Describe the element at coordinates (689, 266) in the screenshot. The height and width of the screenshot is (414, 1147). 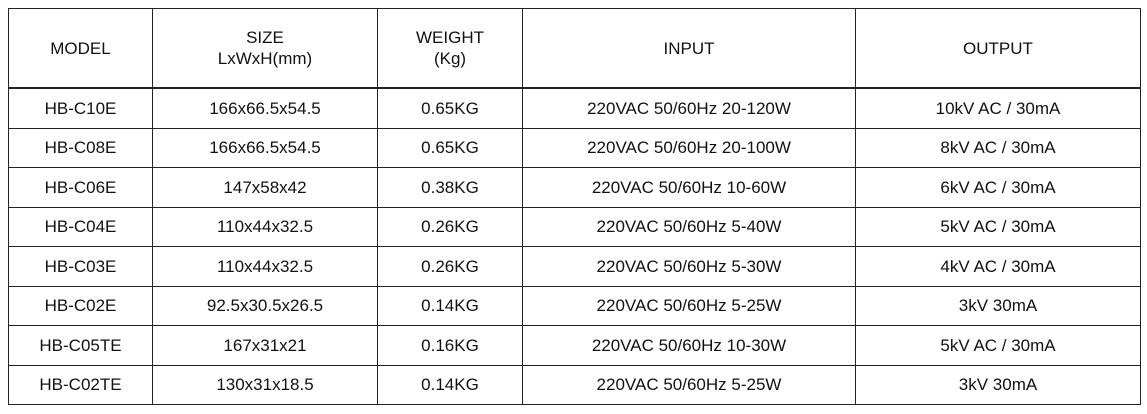
I see `cell-input: 220VAC 50/60Hz 5-30W` at that location.